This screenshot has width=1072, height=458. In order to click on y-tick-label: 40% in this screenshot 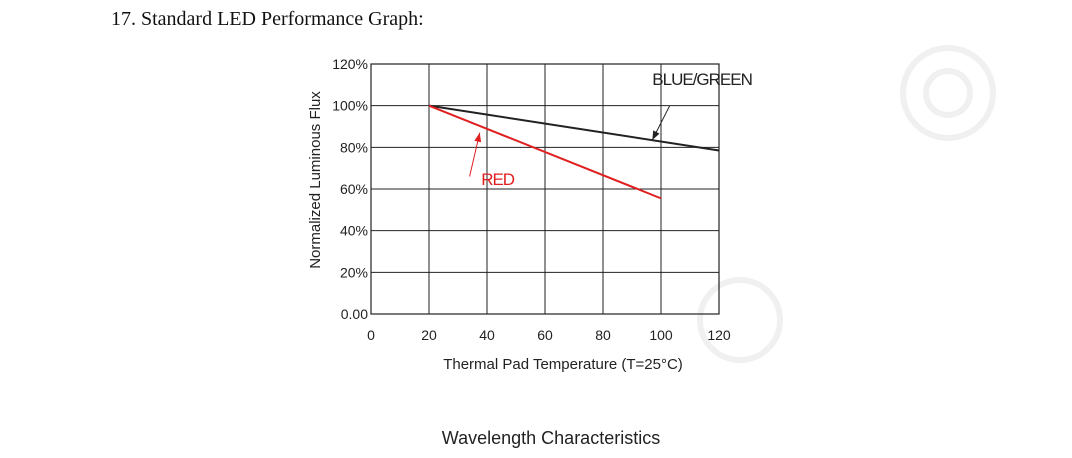, I will do `click(354, 231)`.